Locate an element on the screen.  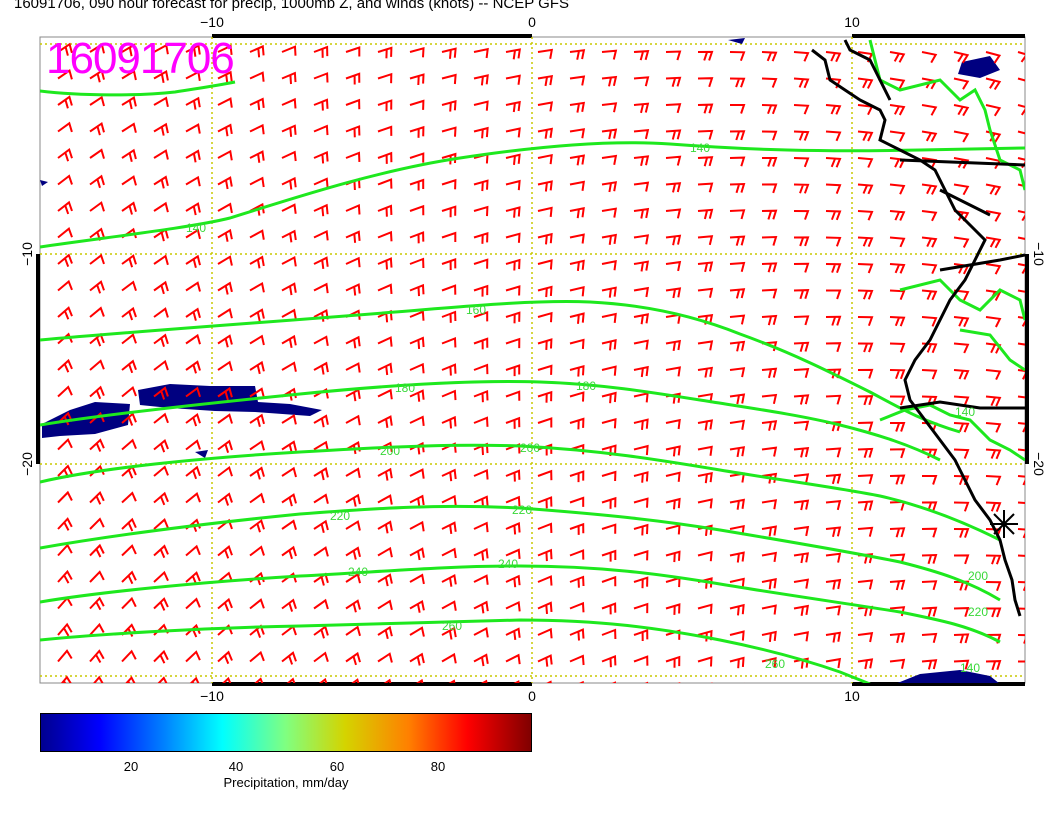
contour-label: 180 is located at coordinates (405, 388).